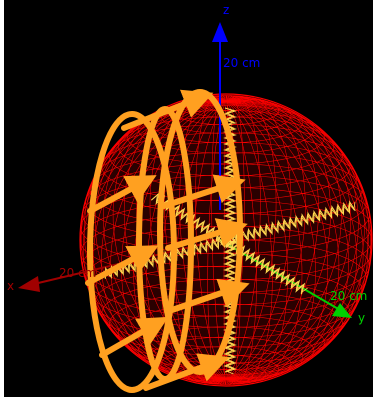  Describe the element at coordinates (241, 63) in the screenshot. I see `z-axis-scale-label: 20 cm` at that location.